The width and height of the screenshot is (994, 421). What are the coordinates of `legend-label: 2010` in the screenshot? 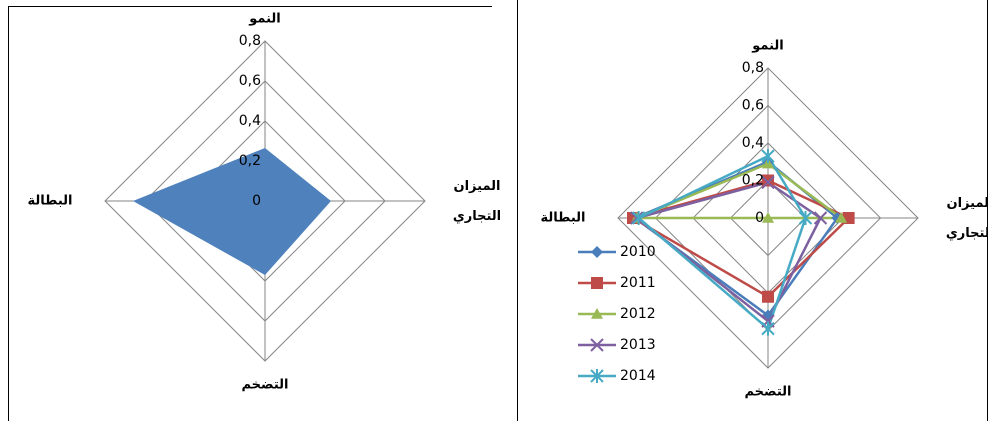 It's located at (638, 252).